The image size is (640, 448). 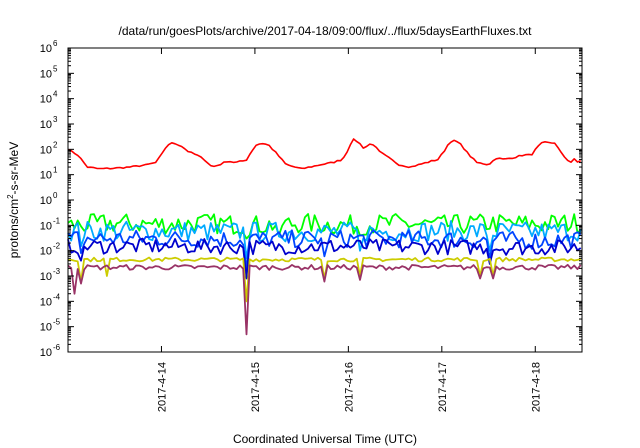 What do you see at coordinates (55, 144) in the screenshot?
I see `y-tick-exponent: 2` at bounding box center [55, 144].